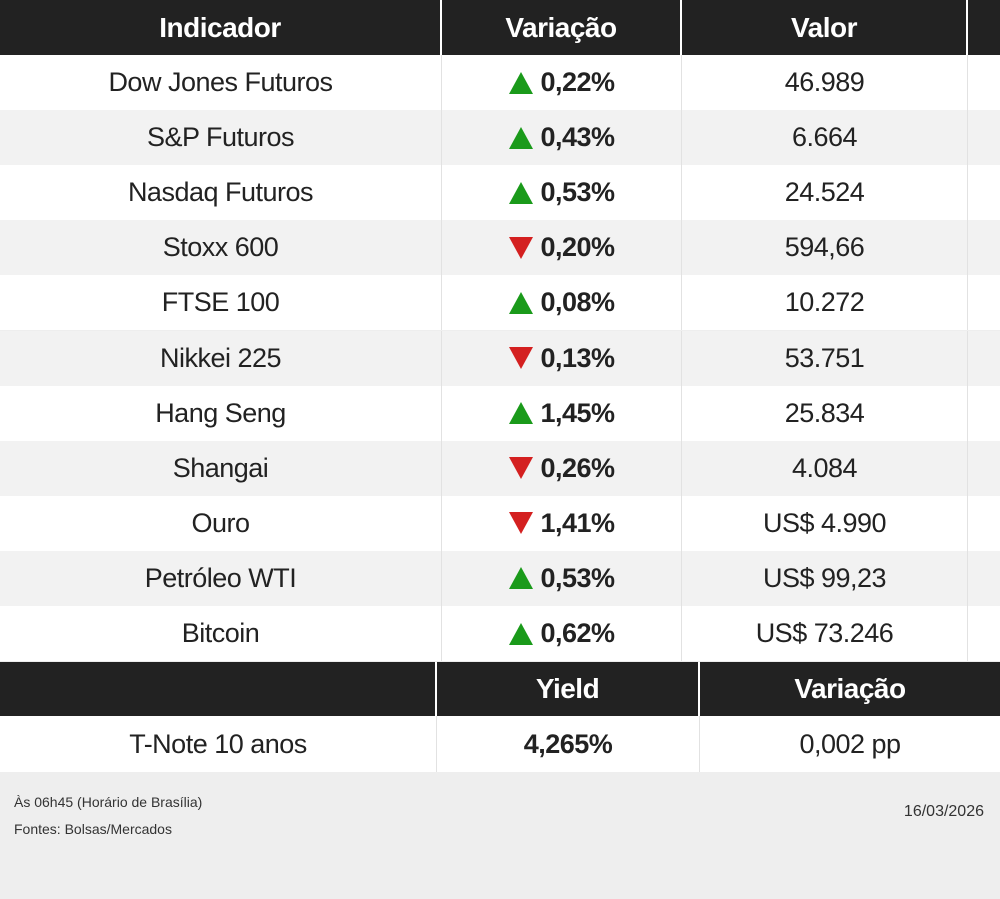 This screenshot has width=1000, height=899. What do you see at coordinates (825, 248) in the screenshot?
I see `value: 594,66` at bounding box center [825, 248].